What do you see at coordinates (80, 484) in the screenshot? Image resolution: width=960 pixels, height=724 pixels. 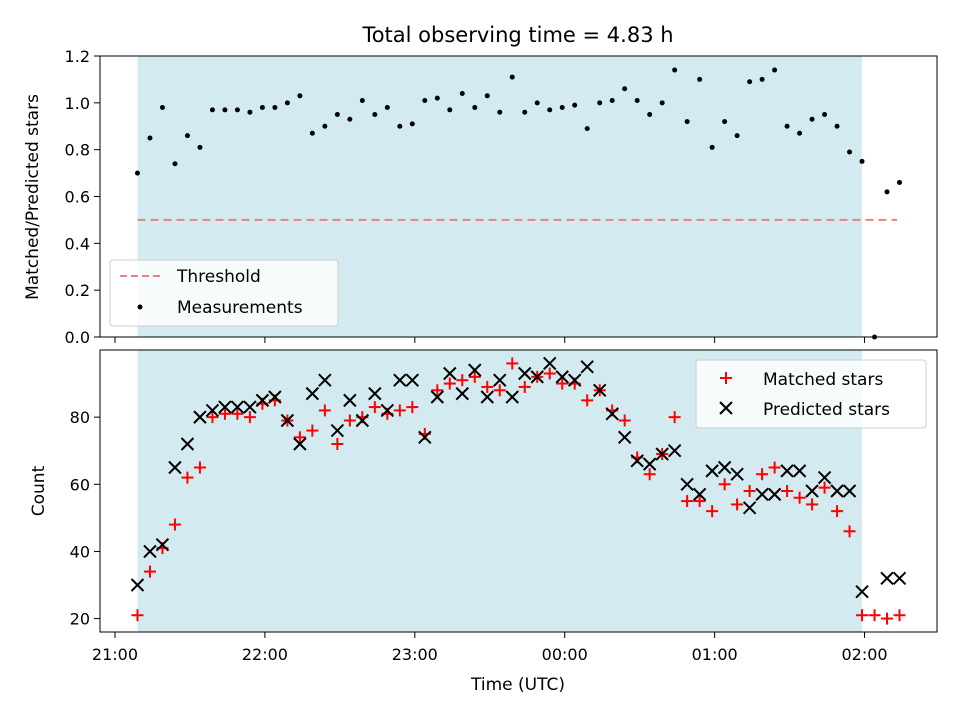 I see `bot-ytick-label: 60` at bounding box center [80, 484].